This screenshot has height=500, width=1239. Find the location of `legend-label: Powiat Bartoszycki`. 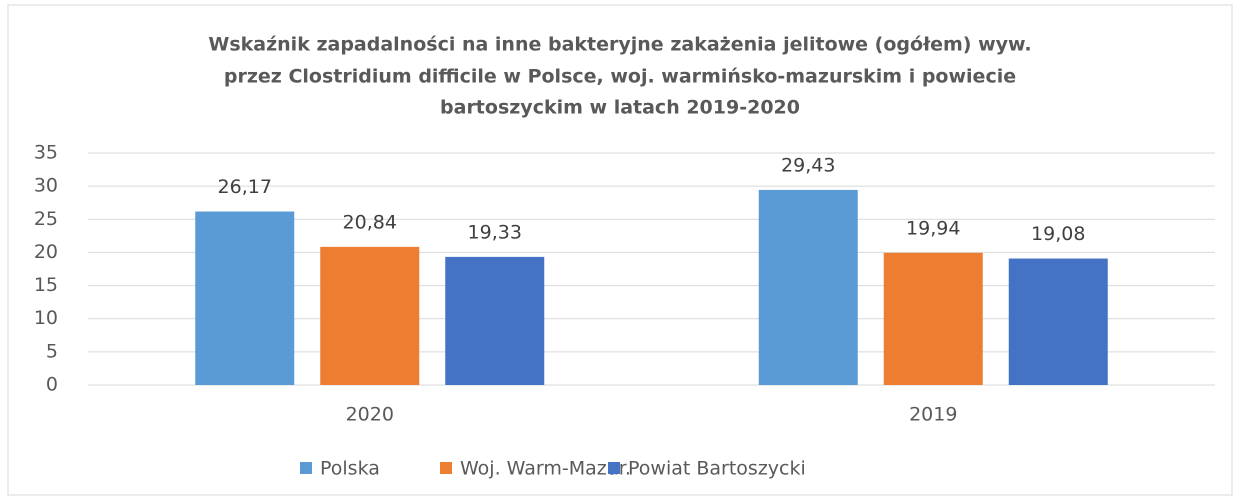

legend-label: Powiat Bartoszycki is located at coordinates (717, 469).